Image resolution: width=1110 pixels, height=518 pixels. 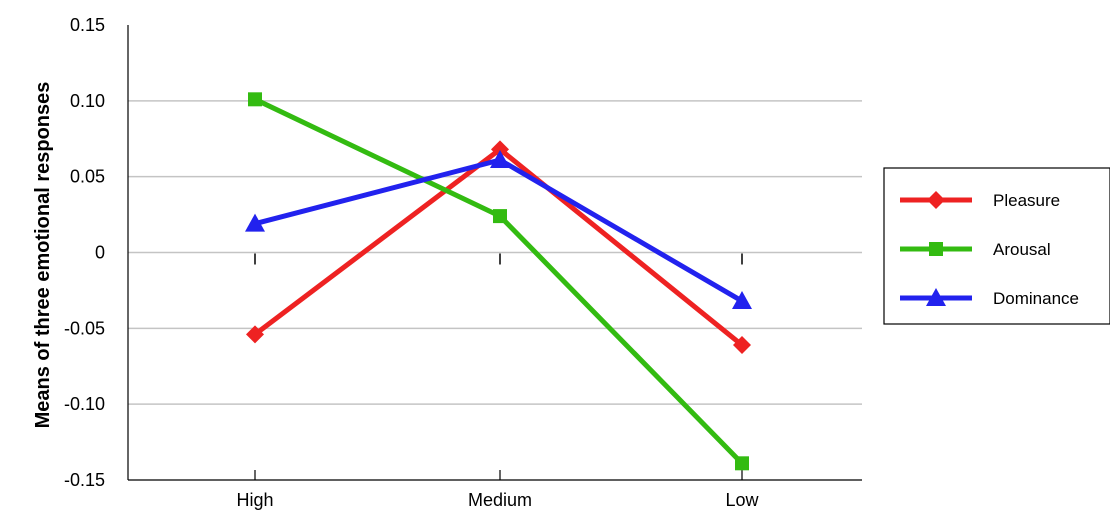 I want to click on legend: Pleasure Arousal Dominance, so click(x=996, y=246).